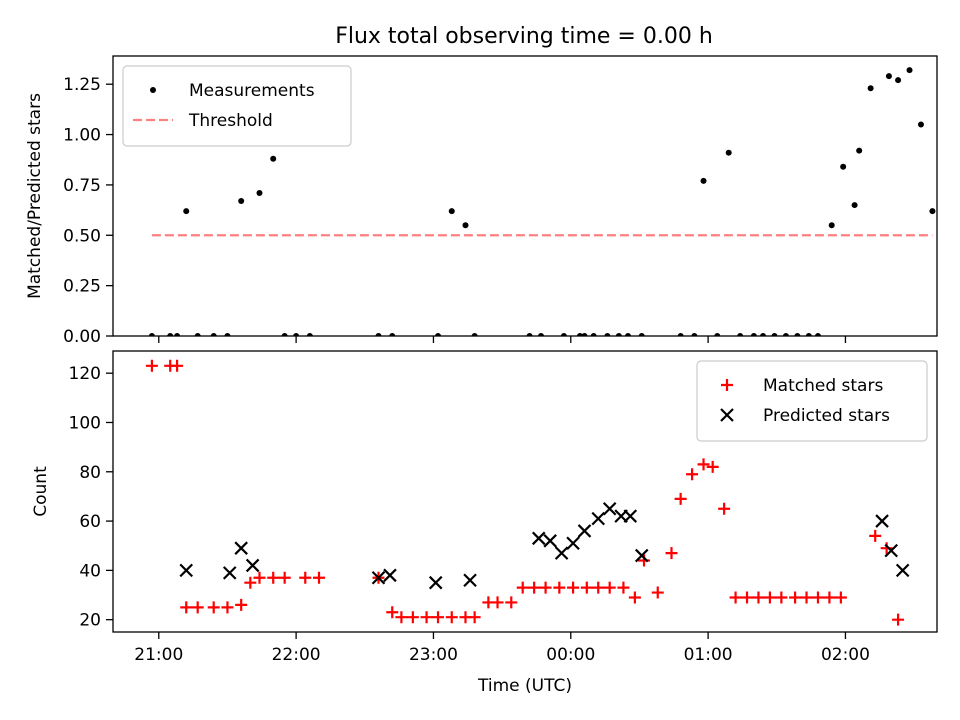 This screenshot has width=960, height=720. I want to click on legend-label: Predicted stars, so click(826, 416).